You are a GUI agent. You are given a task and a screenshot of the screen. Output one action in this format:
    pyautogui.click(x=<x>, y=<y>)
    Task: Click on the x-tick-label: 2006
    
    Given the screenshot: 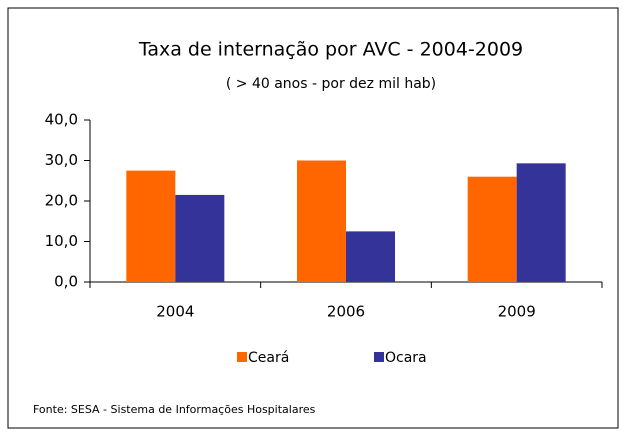 What is the action you would take?
    pyautogui.click(x=346, y=312)
    